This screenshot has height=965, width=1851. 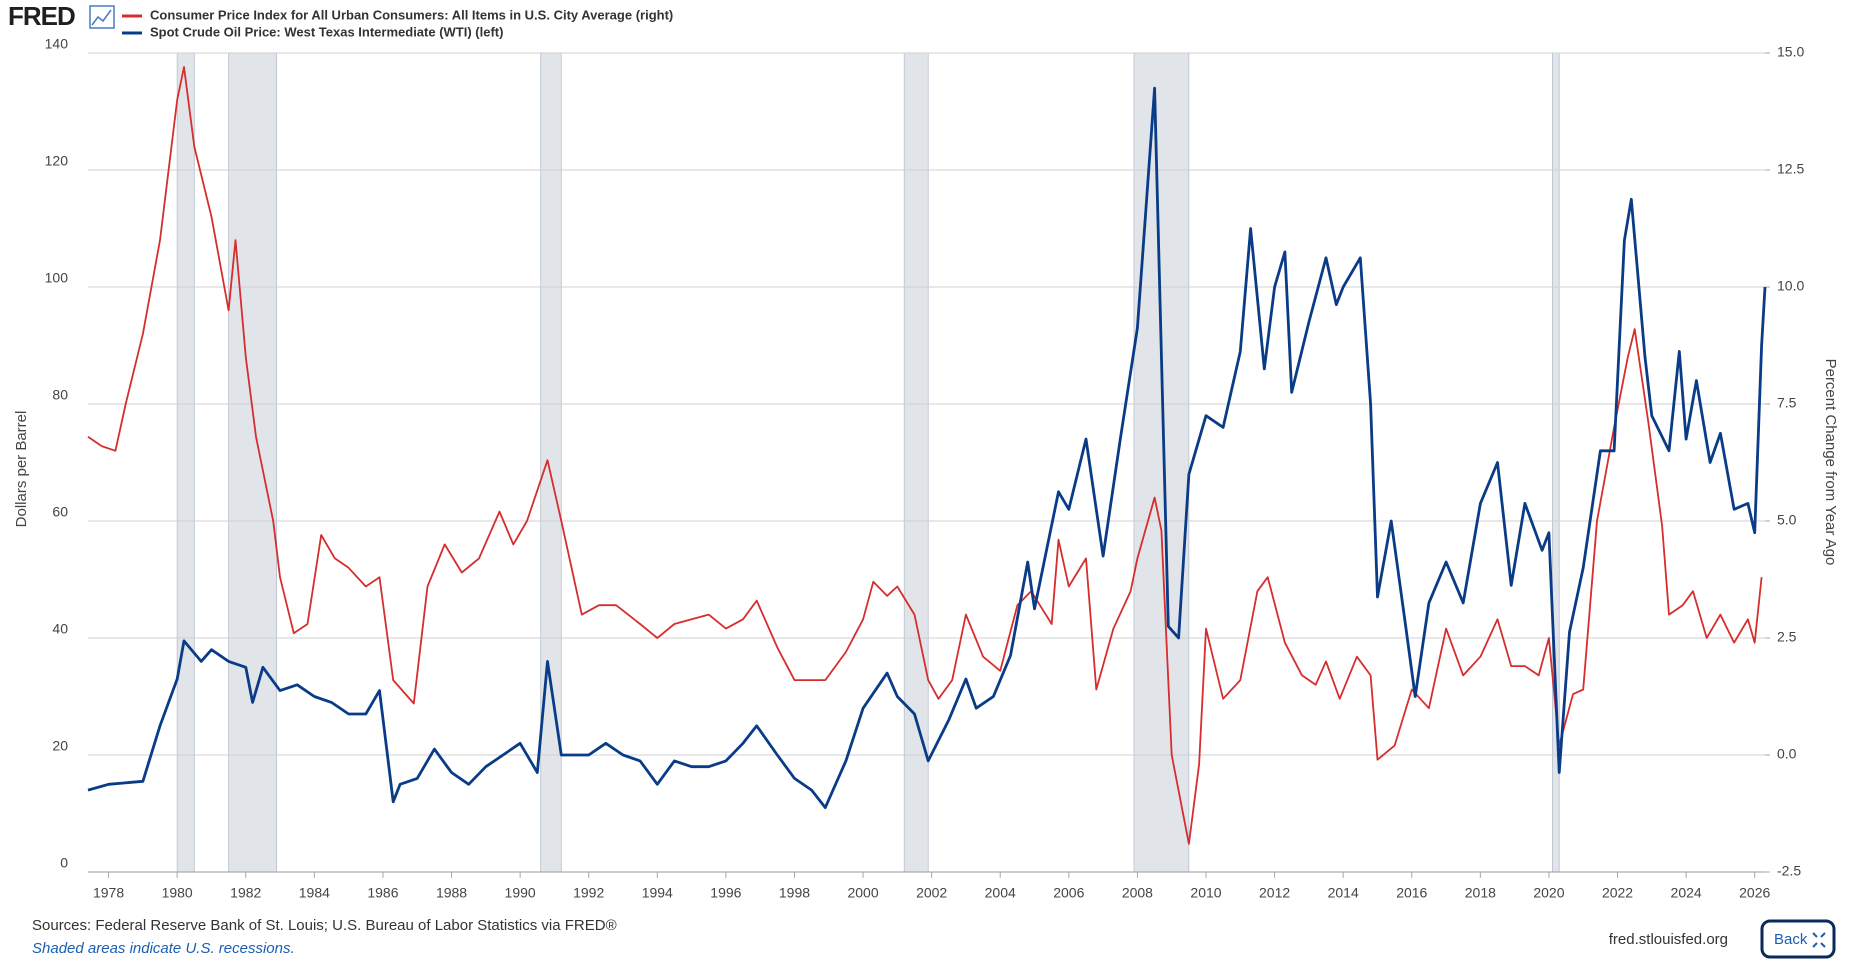 What do you see at coordinates (1787, 520) in the screenshot?
I see `y2-tick-label: 5.0` at bounding box center [1787, 520].